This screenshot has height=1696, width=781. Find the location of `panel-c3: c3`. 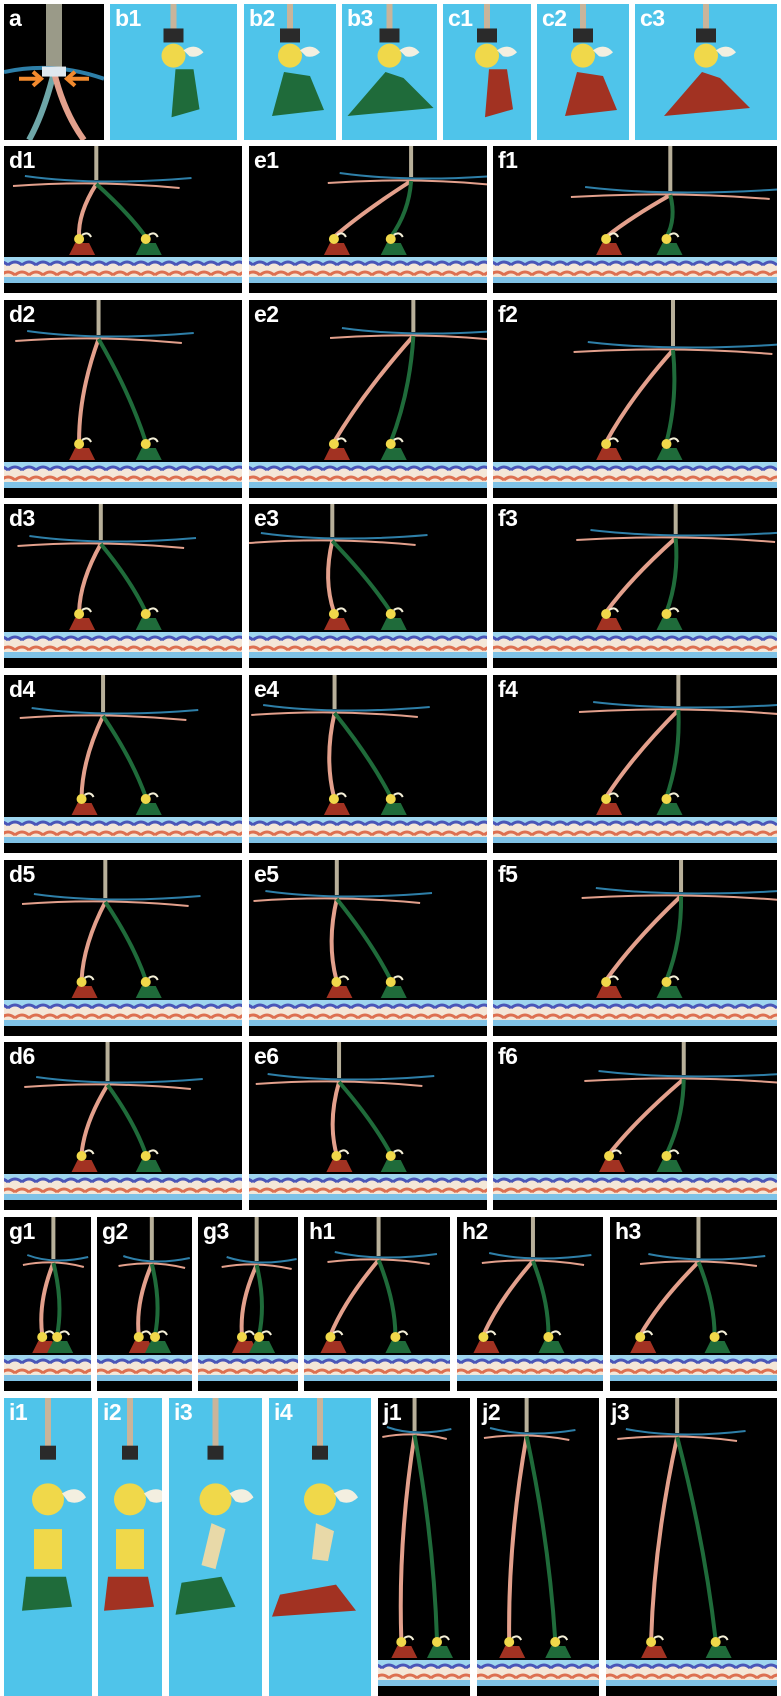

panel-c3: c3 is located at coordinates (706, 72).